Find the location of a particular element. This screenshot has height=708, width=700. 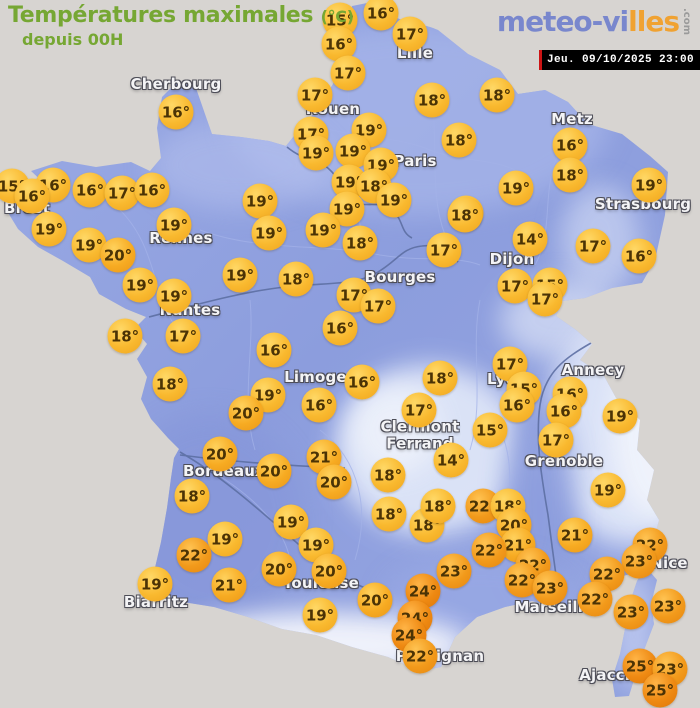

temp-marker: 15° is located at coordinates (490, 430).